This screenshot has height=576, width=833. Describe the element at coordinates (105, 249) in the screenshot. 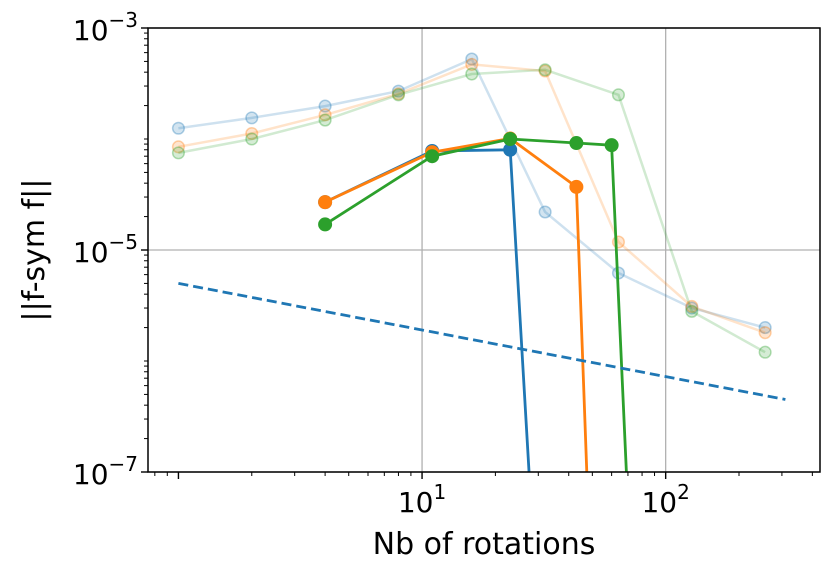

I see `y-tick-label: 10⁻⁵` at that location.